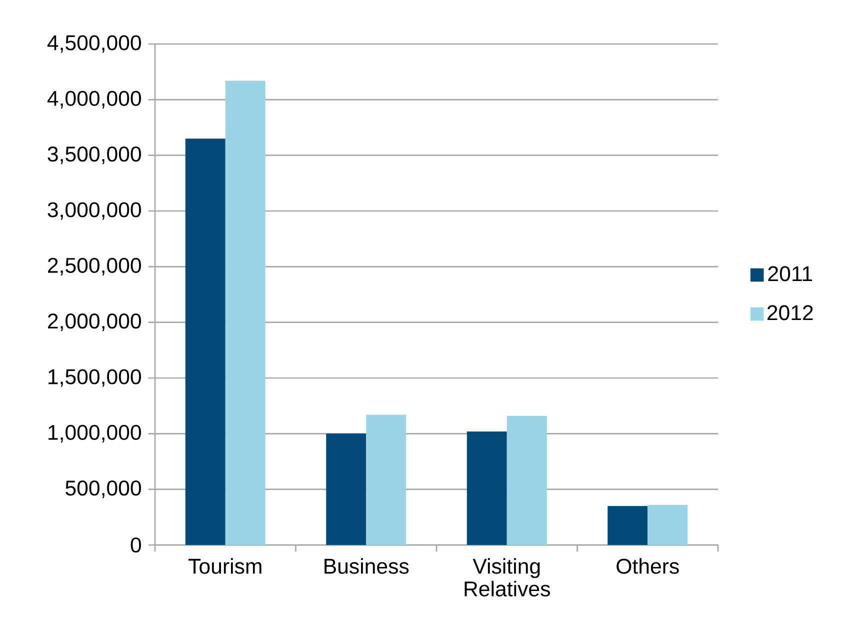 The image size is (866, 639). What do you see at coordinates (94, 433) in the screenshot?
I see `y-tick-label: 1,000,000` at bounding box center [94, 433].